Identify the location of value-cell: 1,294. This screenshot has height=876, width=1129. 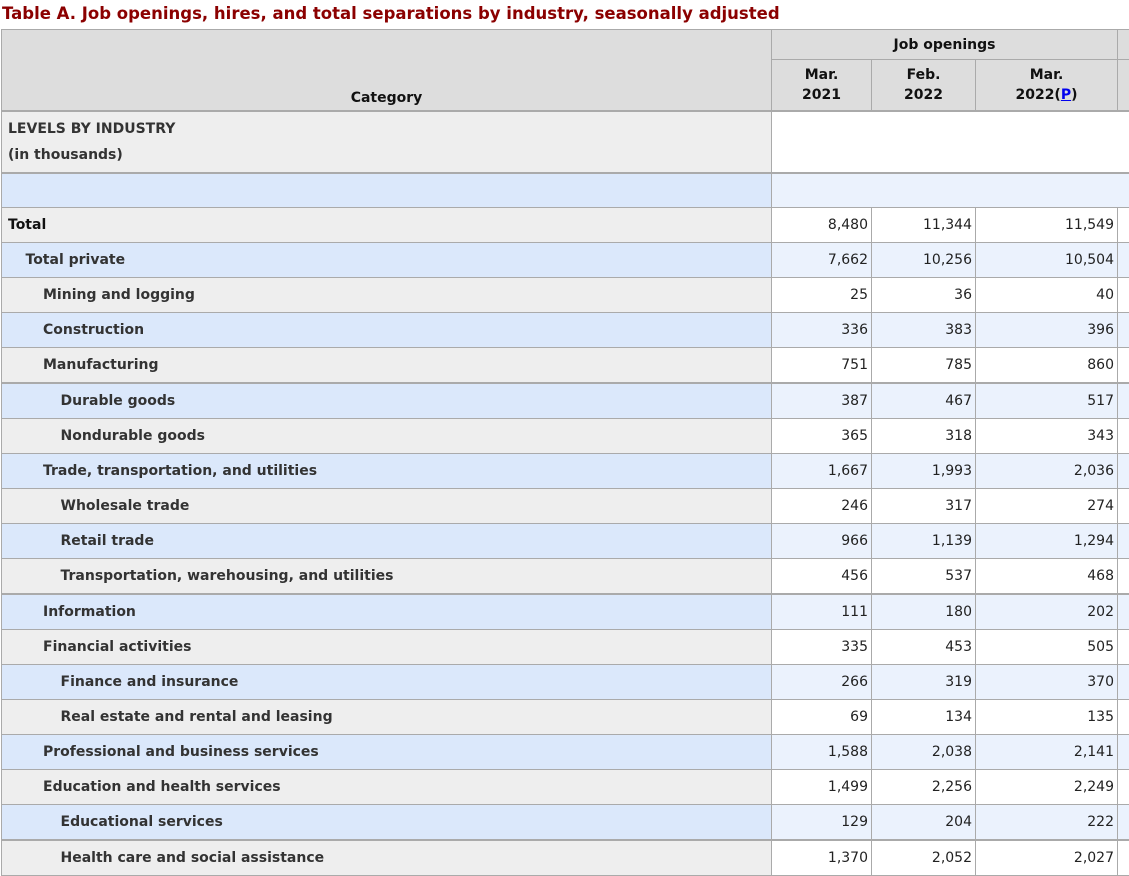
(1047, 541).